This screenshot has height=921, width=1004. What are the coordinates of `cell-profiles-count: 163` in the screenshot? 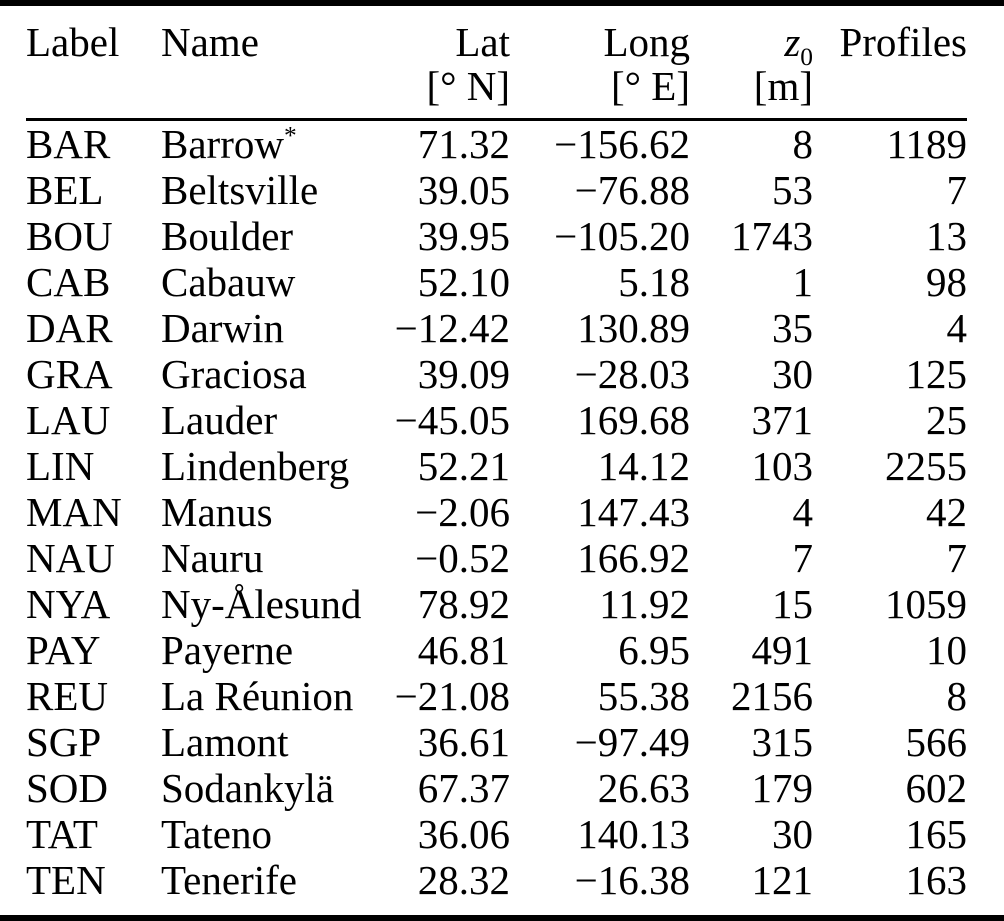 It's located at (936, 880).